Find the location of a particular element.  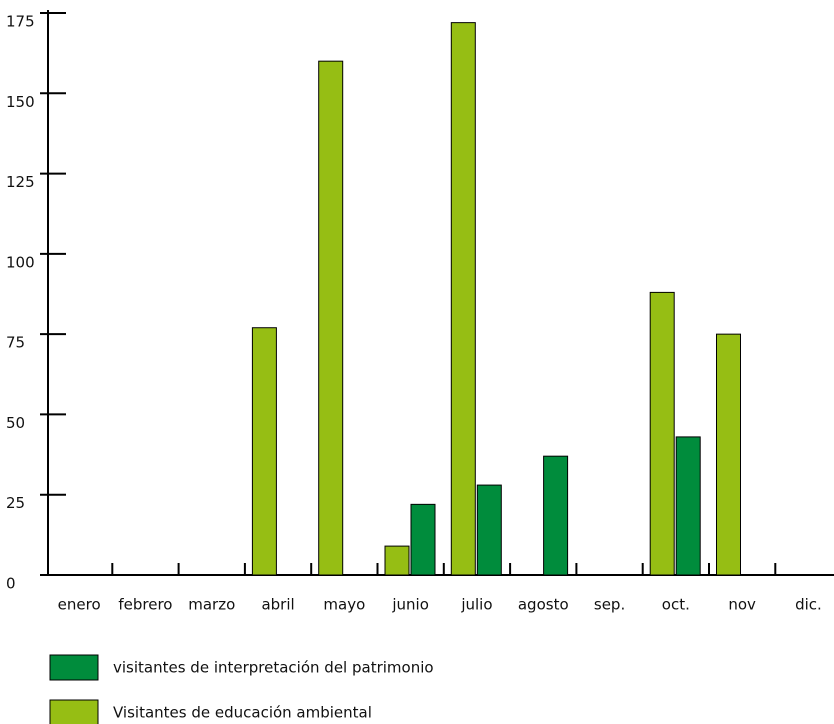

x-tick-label: oct. is located at coordinates (676, 605).